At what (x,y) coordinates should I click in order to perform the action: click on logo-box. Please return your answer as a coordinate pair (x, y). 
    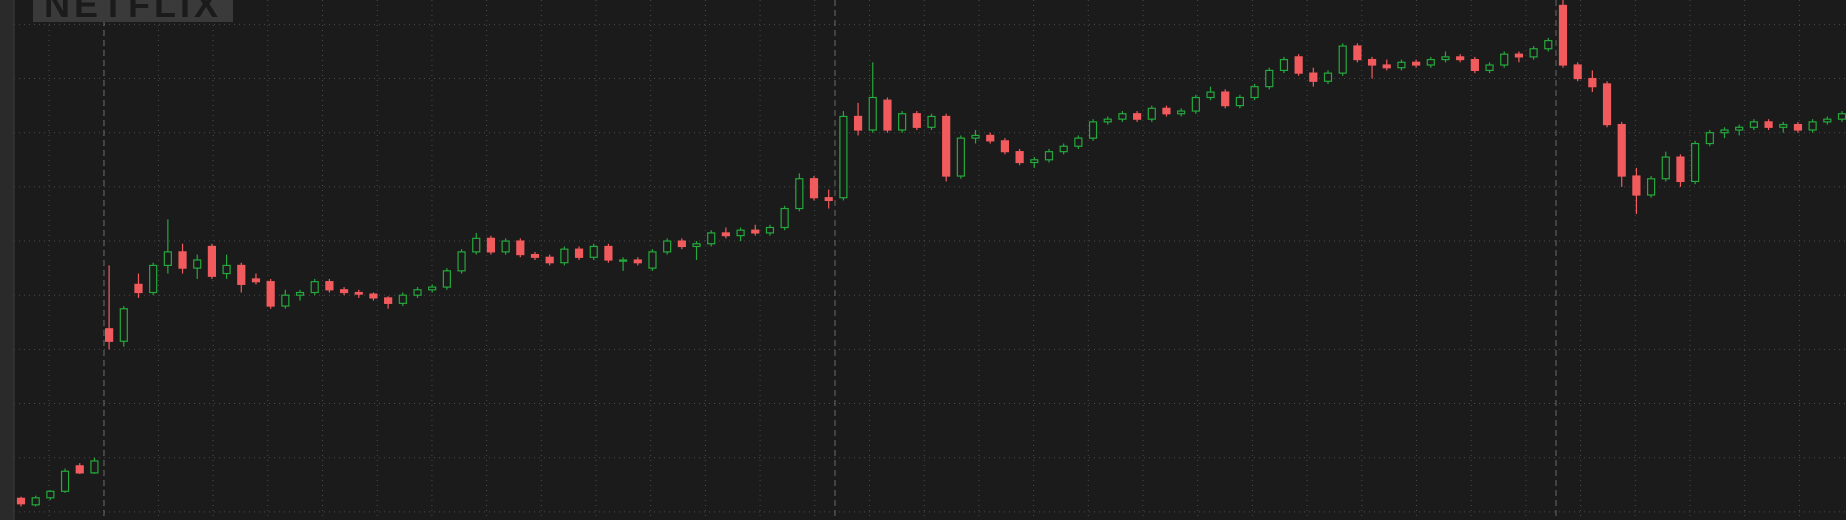
    Looking at the image, I should click on (133, 11).